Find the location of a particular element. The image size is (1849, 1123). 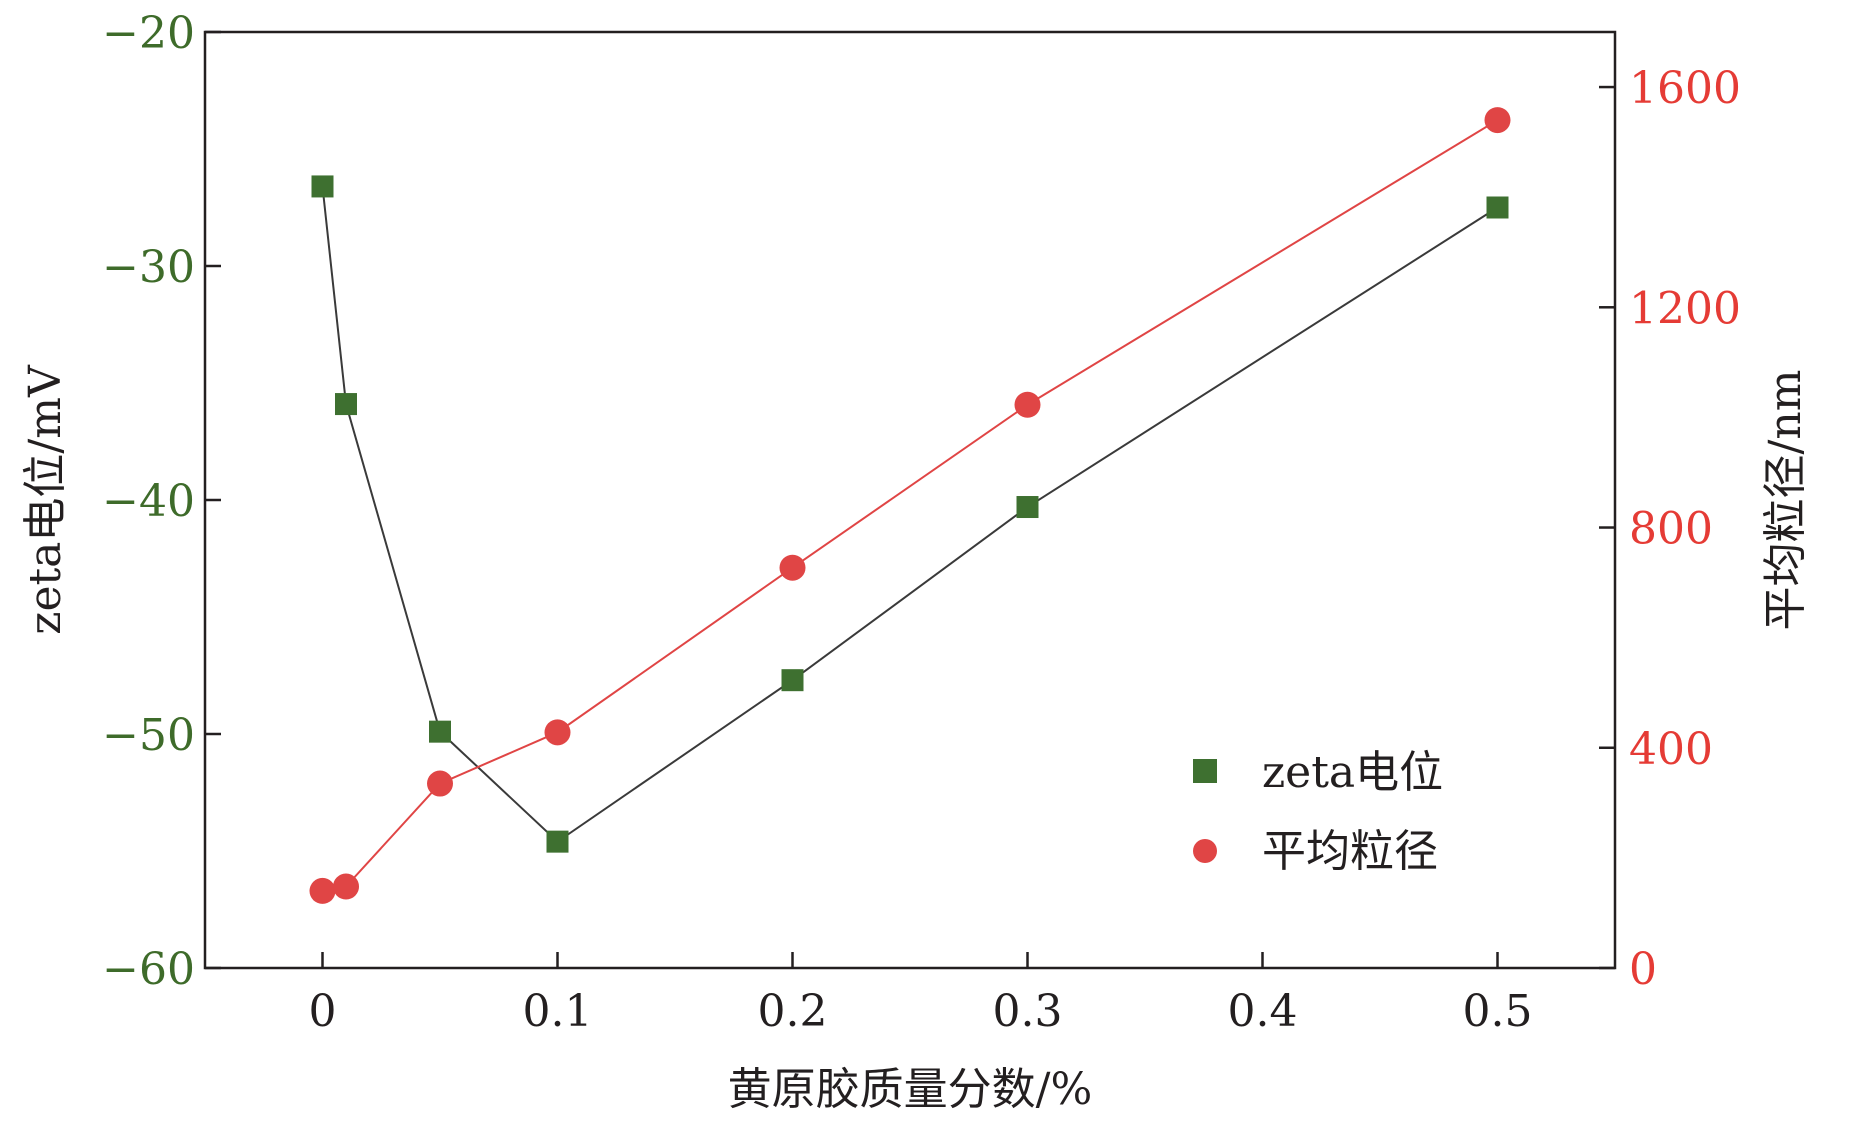

legend-marker-size is located at coordinates (1205, 851).